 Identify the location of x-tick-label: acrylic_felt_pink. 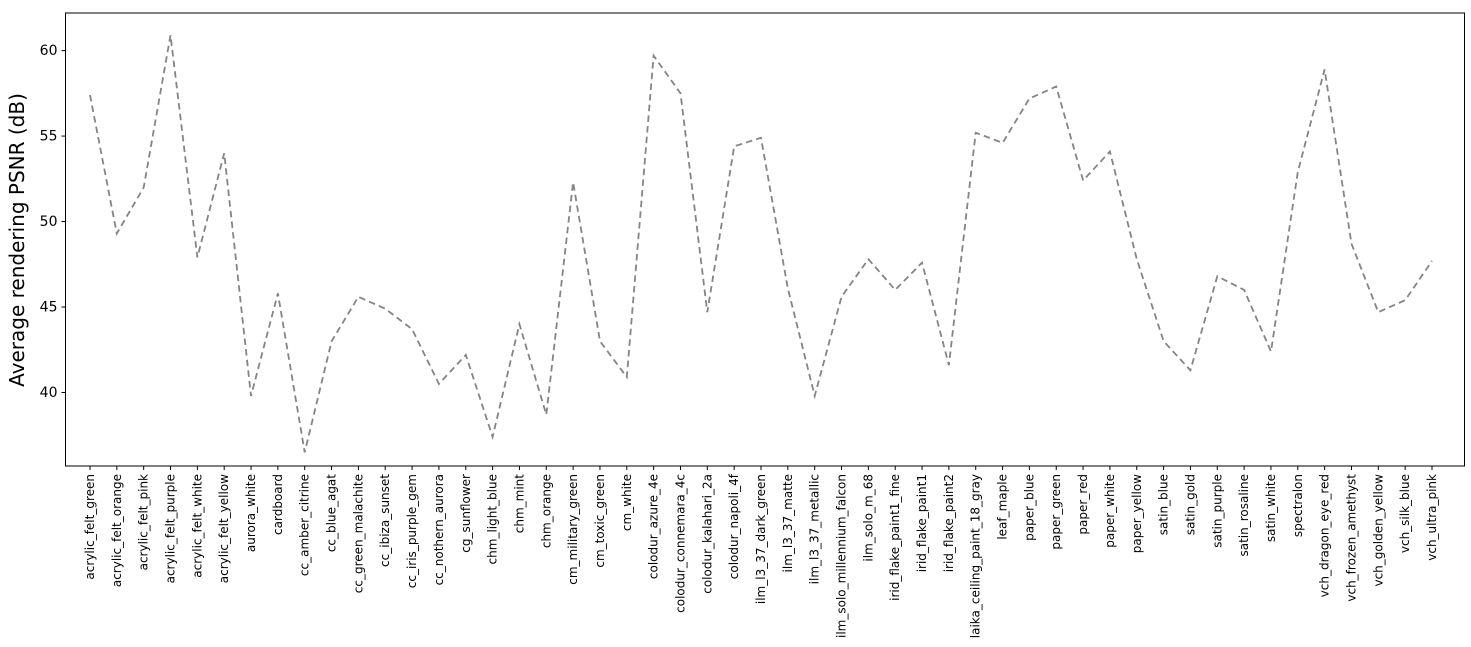
(144, 522).